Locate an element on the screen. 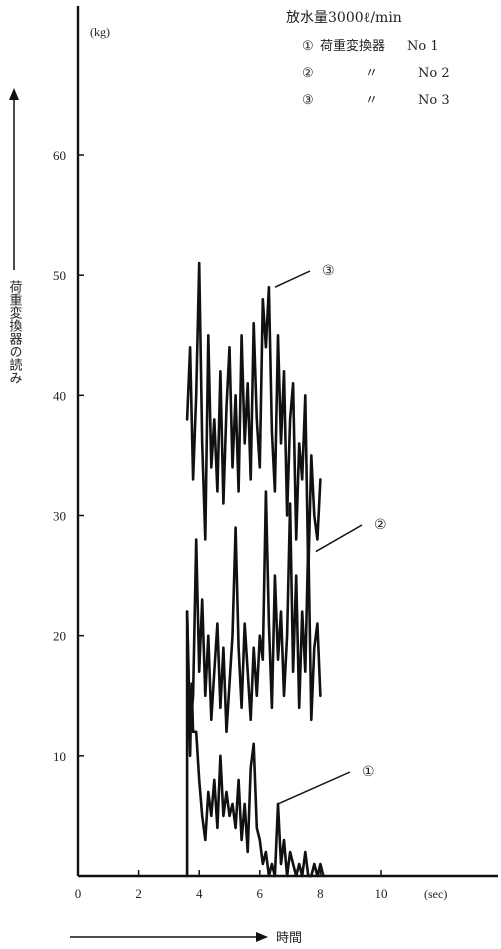  x-unit-label: (sec) is located at coordinates (435, 894).